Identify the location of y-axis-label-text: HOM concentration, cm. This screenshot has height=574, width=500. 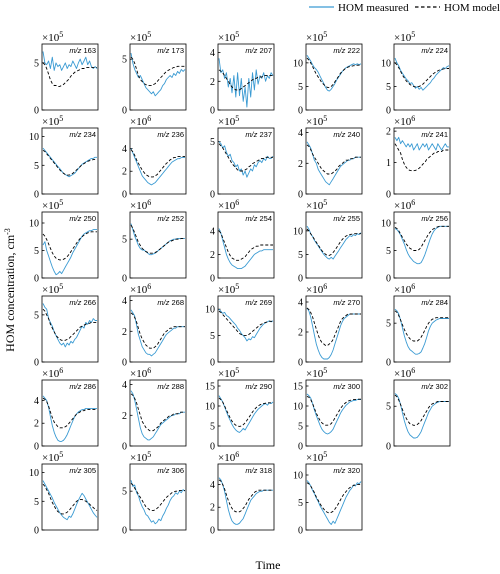
(10, 293).